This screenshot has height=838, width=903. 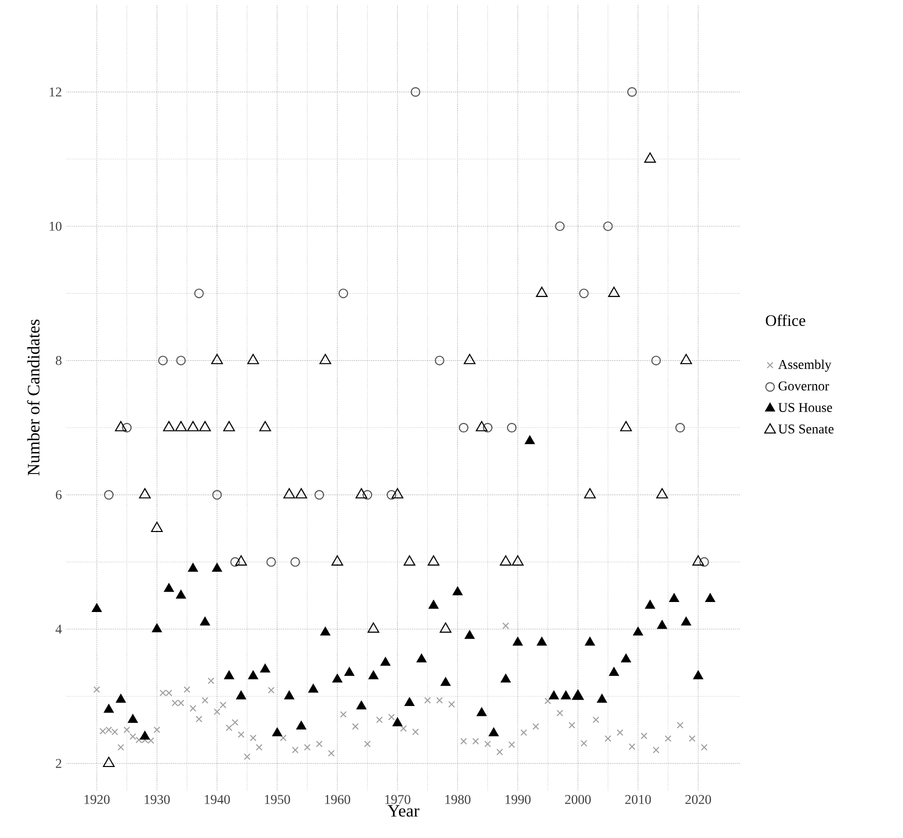 I want to click on legend-label: Governor, so click(x=804, y=385).